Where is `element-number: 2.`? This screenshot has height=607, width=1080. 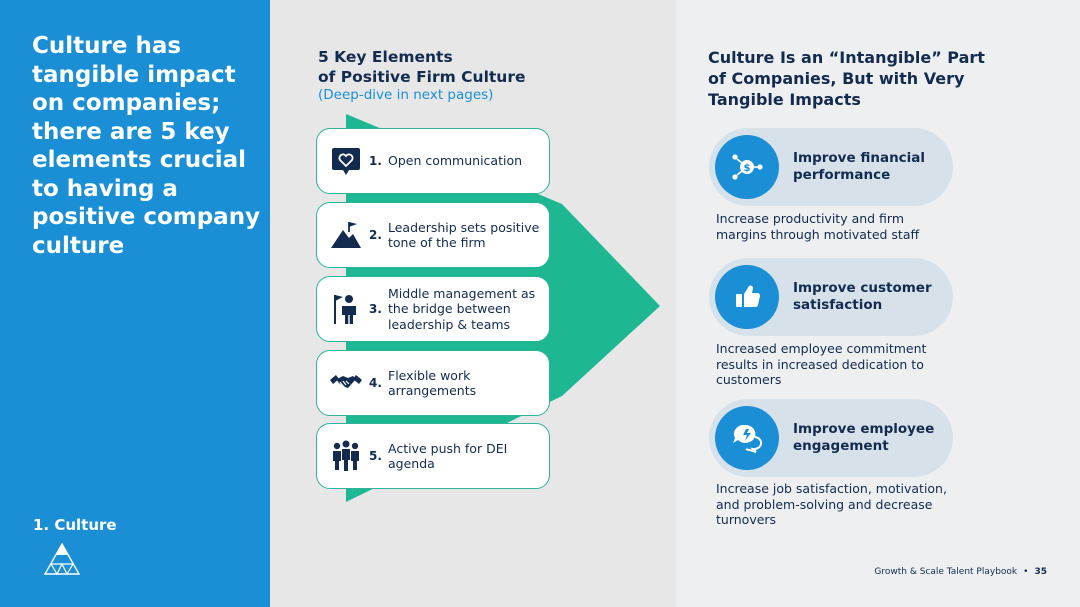
element-number: 2. is located at coordinates (375, 235).